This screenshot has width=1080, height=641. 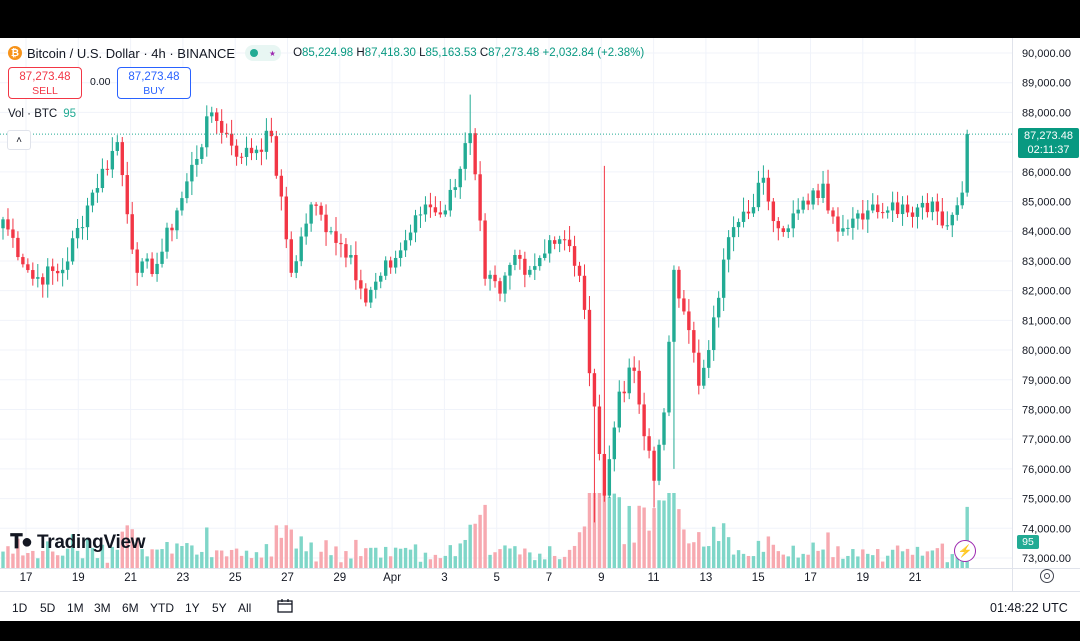 What do you see at coordinates (1046, 559) in the screenshot?
I see `y-tick-label: 73,000.00` at bounding box center [1046, 559].